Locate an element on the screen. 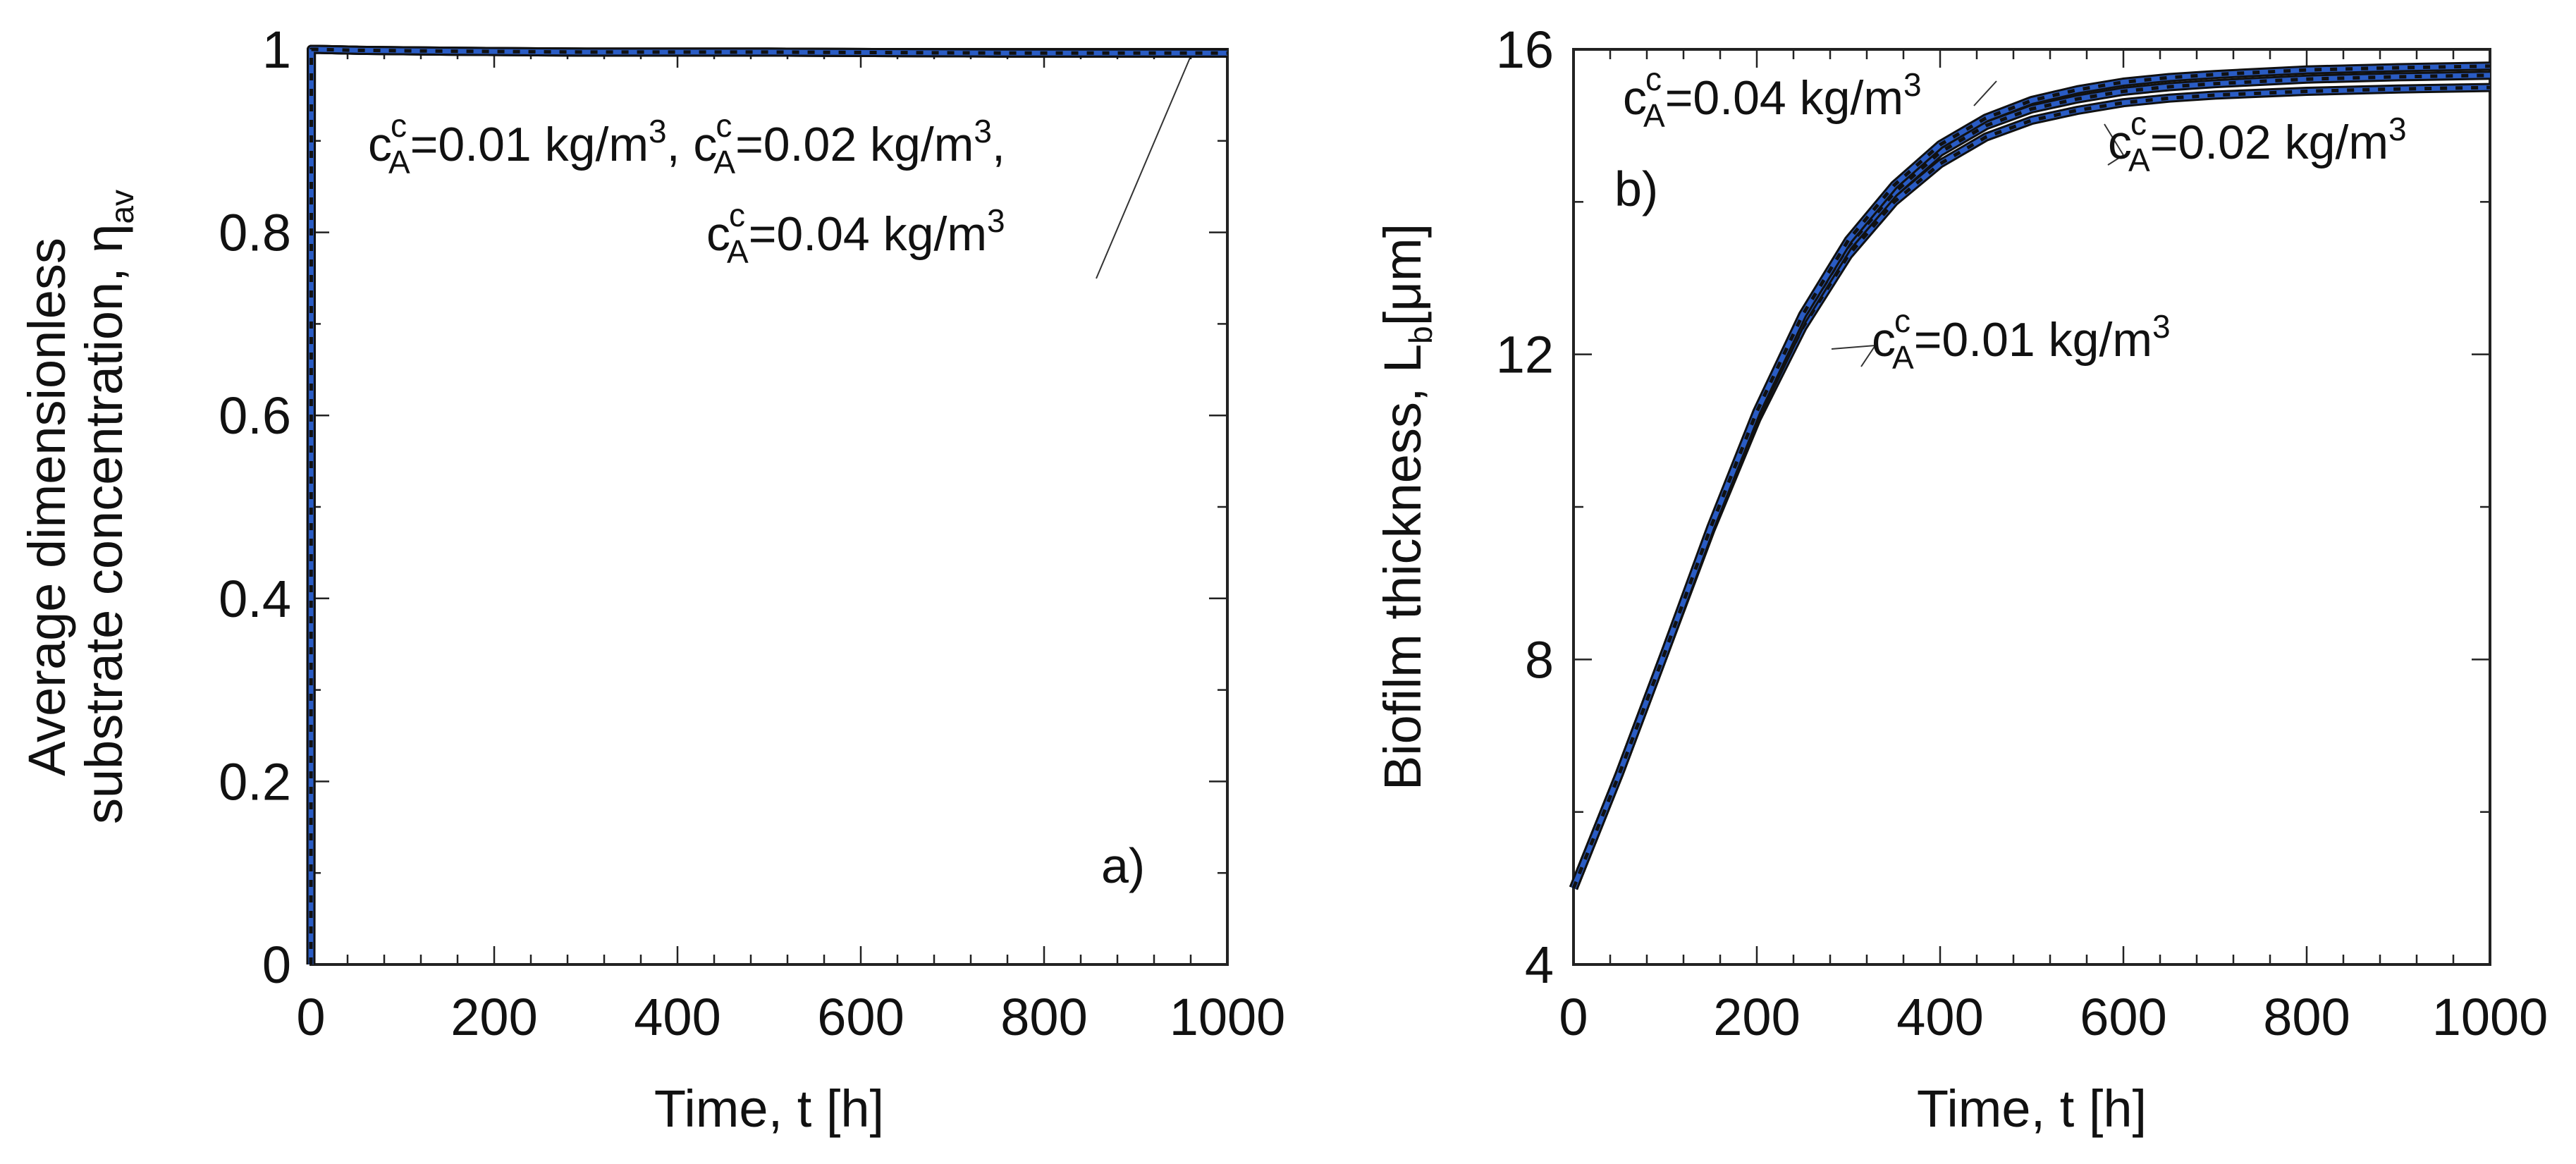 This screenshot has height=1164, width=2576. panel-a-annotation-line1: cc A=0.01 kg/m3, cc A=0.02 kg/m3, is located at coordinates (686, 143).